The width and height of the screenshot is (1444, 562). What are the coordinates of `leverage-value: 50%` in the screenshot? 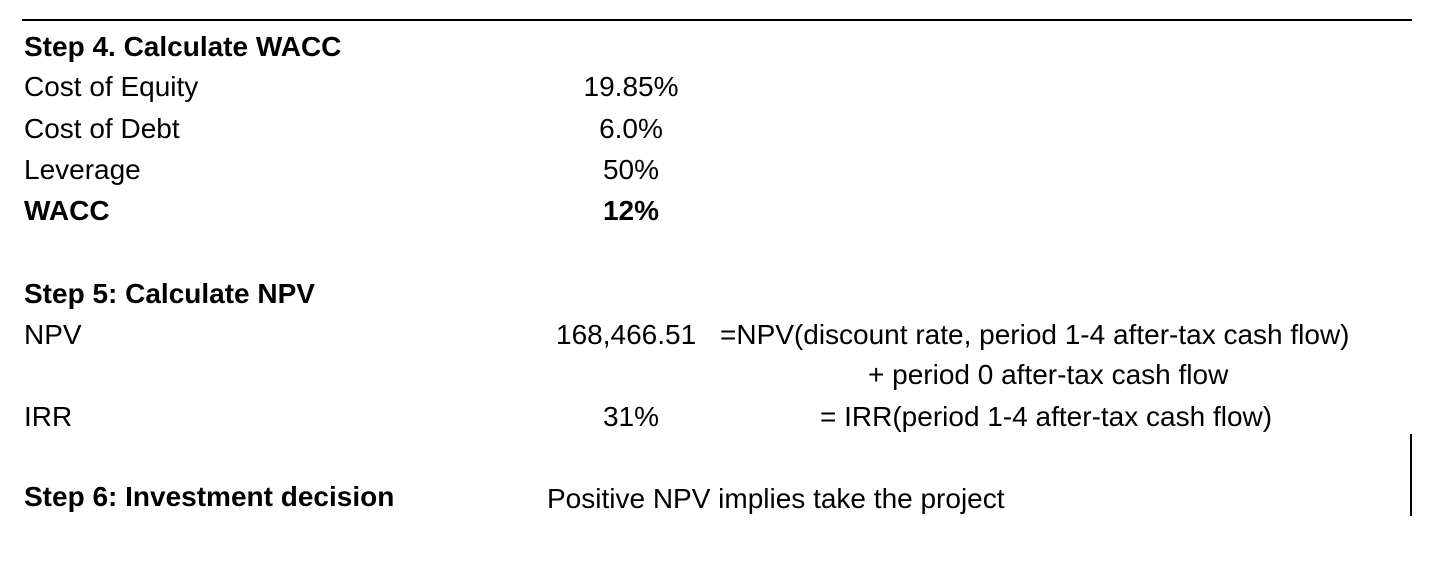 It's located at (631, 169).